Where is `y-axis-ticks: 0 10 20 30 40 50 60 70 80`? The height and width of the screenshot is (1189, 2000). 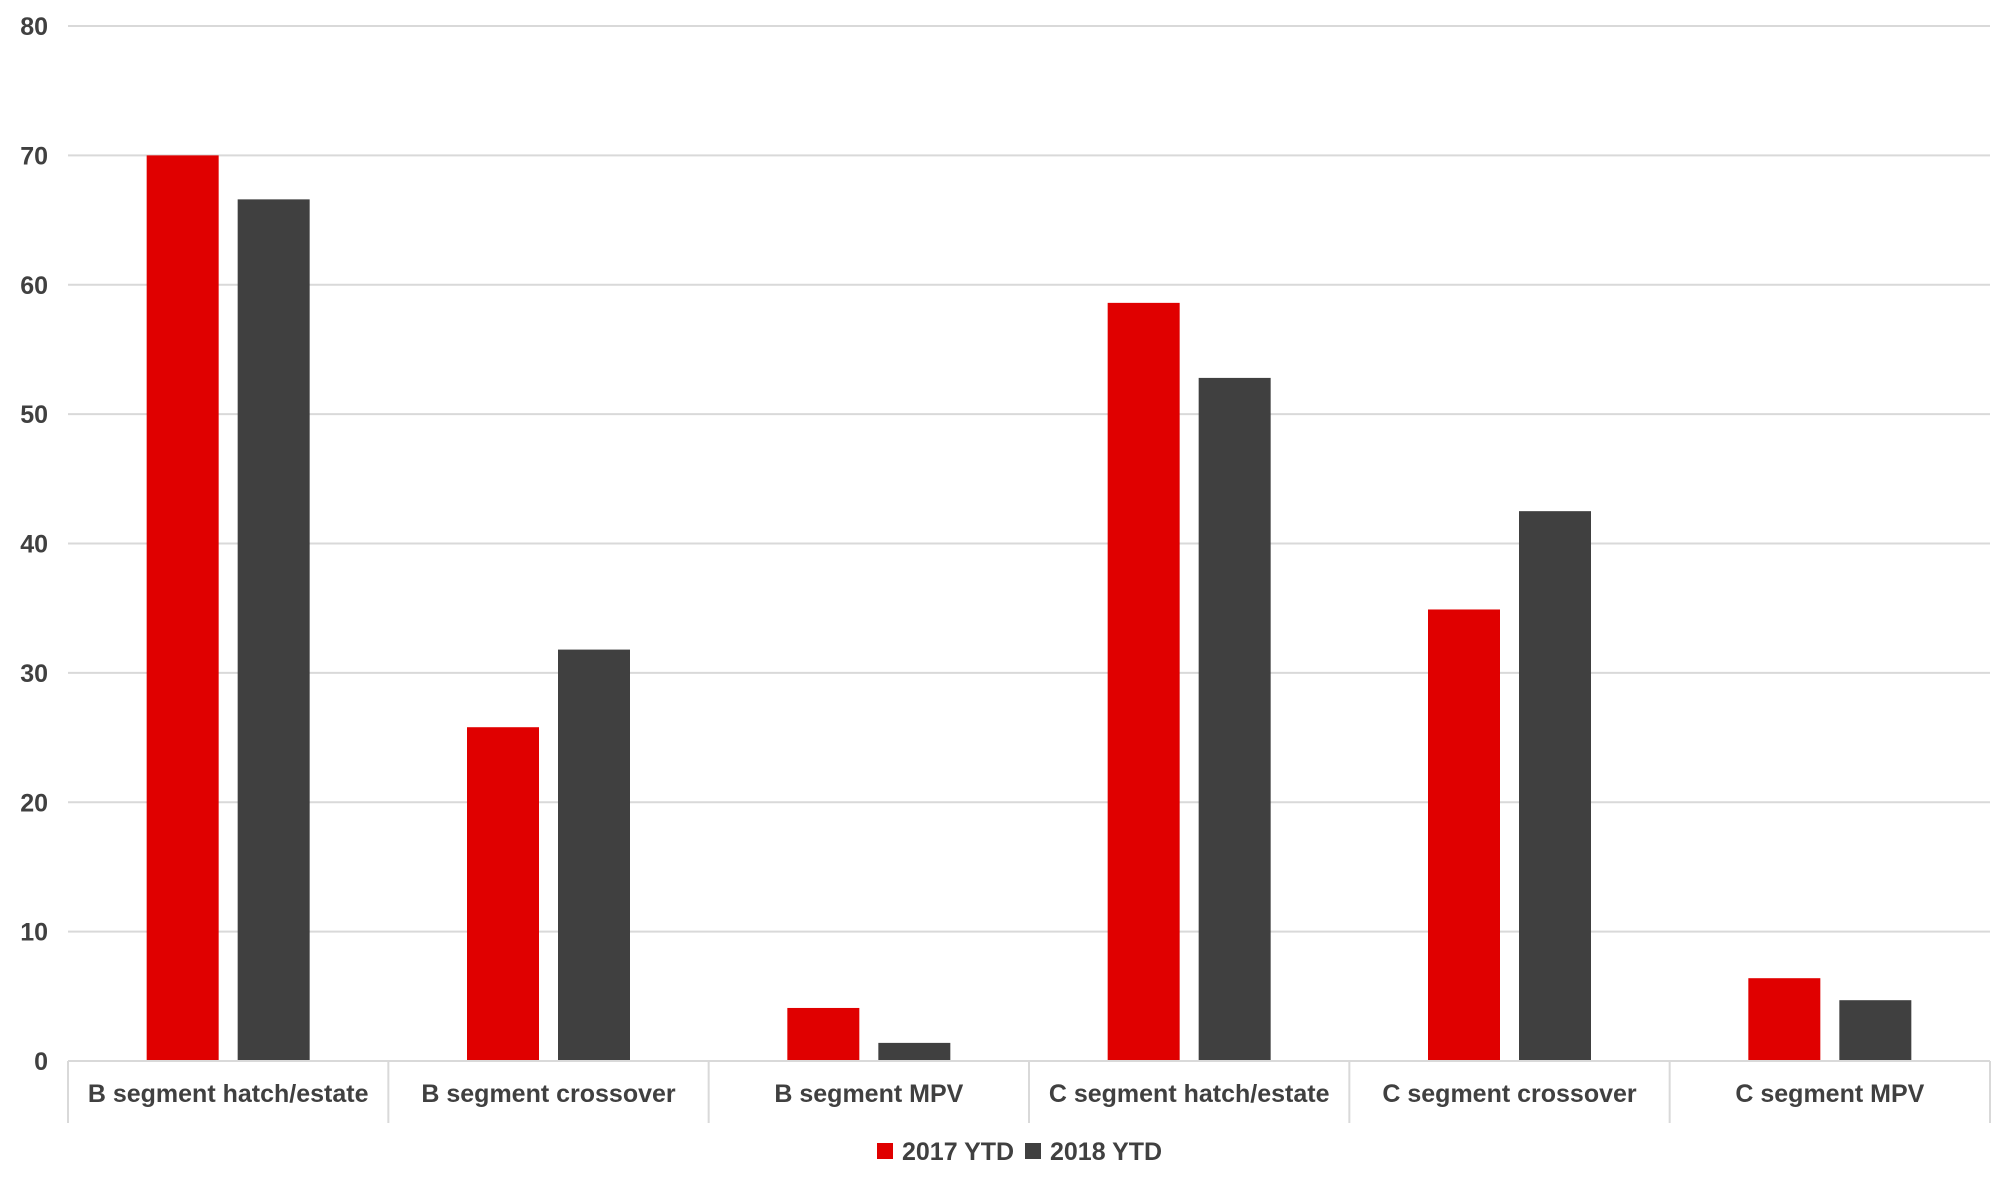 y-axis-ticks: 0 10 20 30 40 50 60 70 80 is located at coordinates (34, 544).